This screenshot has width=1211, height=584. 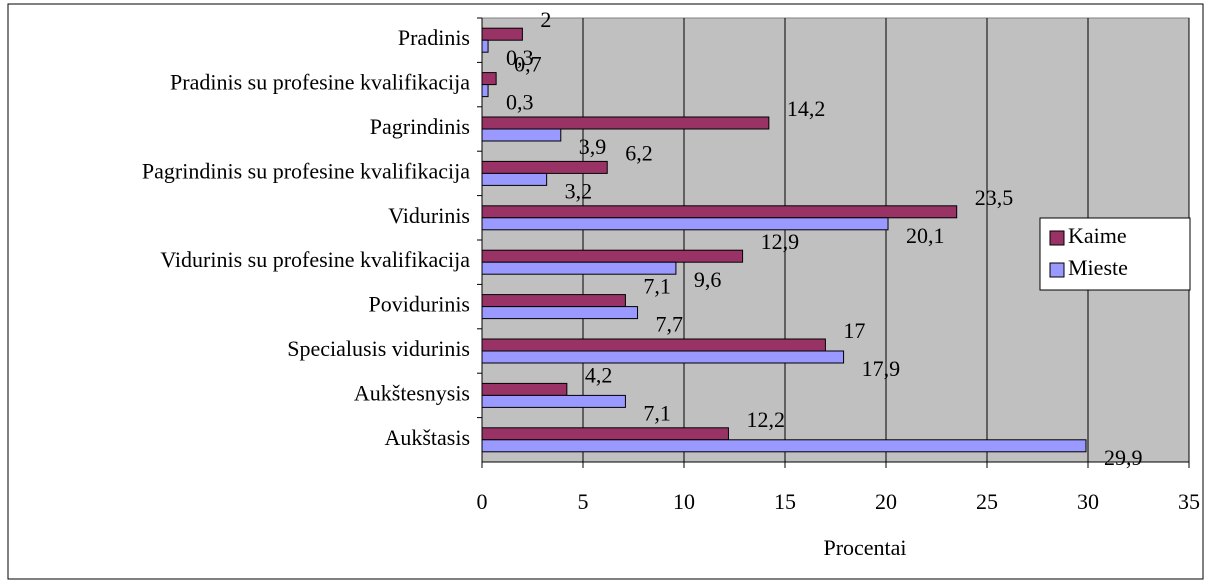 I want to click on data-label: 12,9, so click(x=780, y=241).